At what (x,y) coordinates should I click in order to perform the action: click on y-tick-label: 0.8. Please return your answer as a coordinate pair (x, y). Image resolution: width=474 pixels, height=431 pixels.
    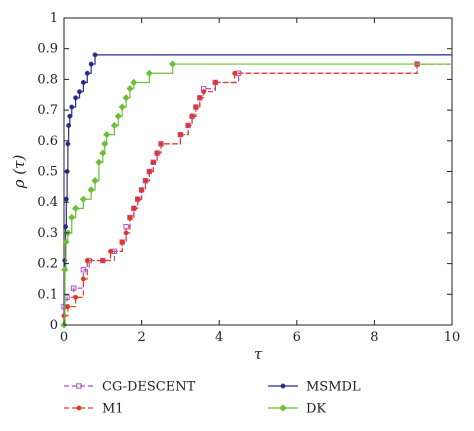
    Looking at the image, I should click on (47, 79).